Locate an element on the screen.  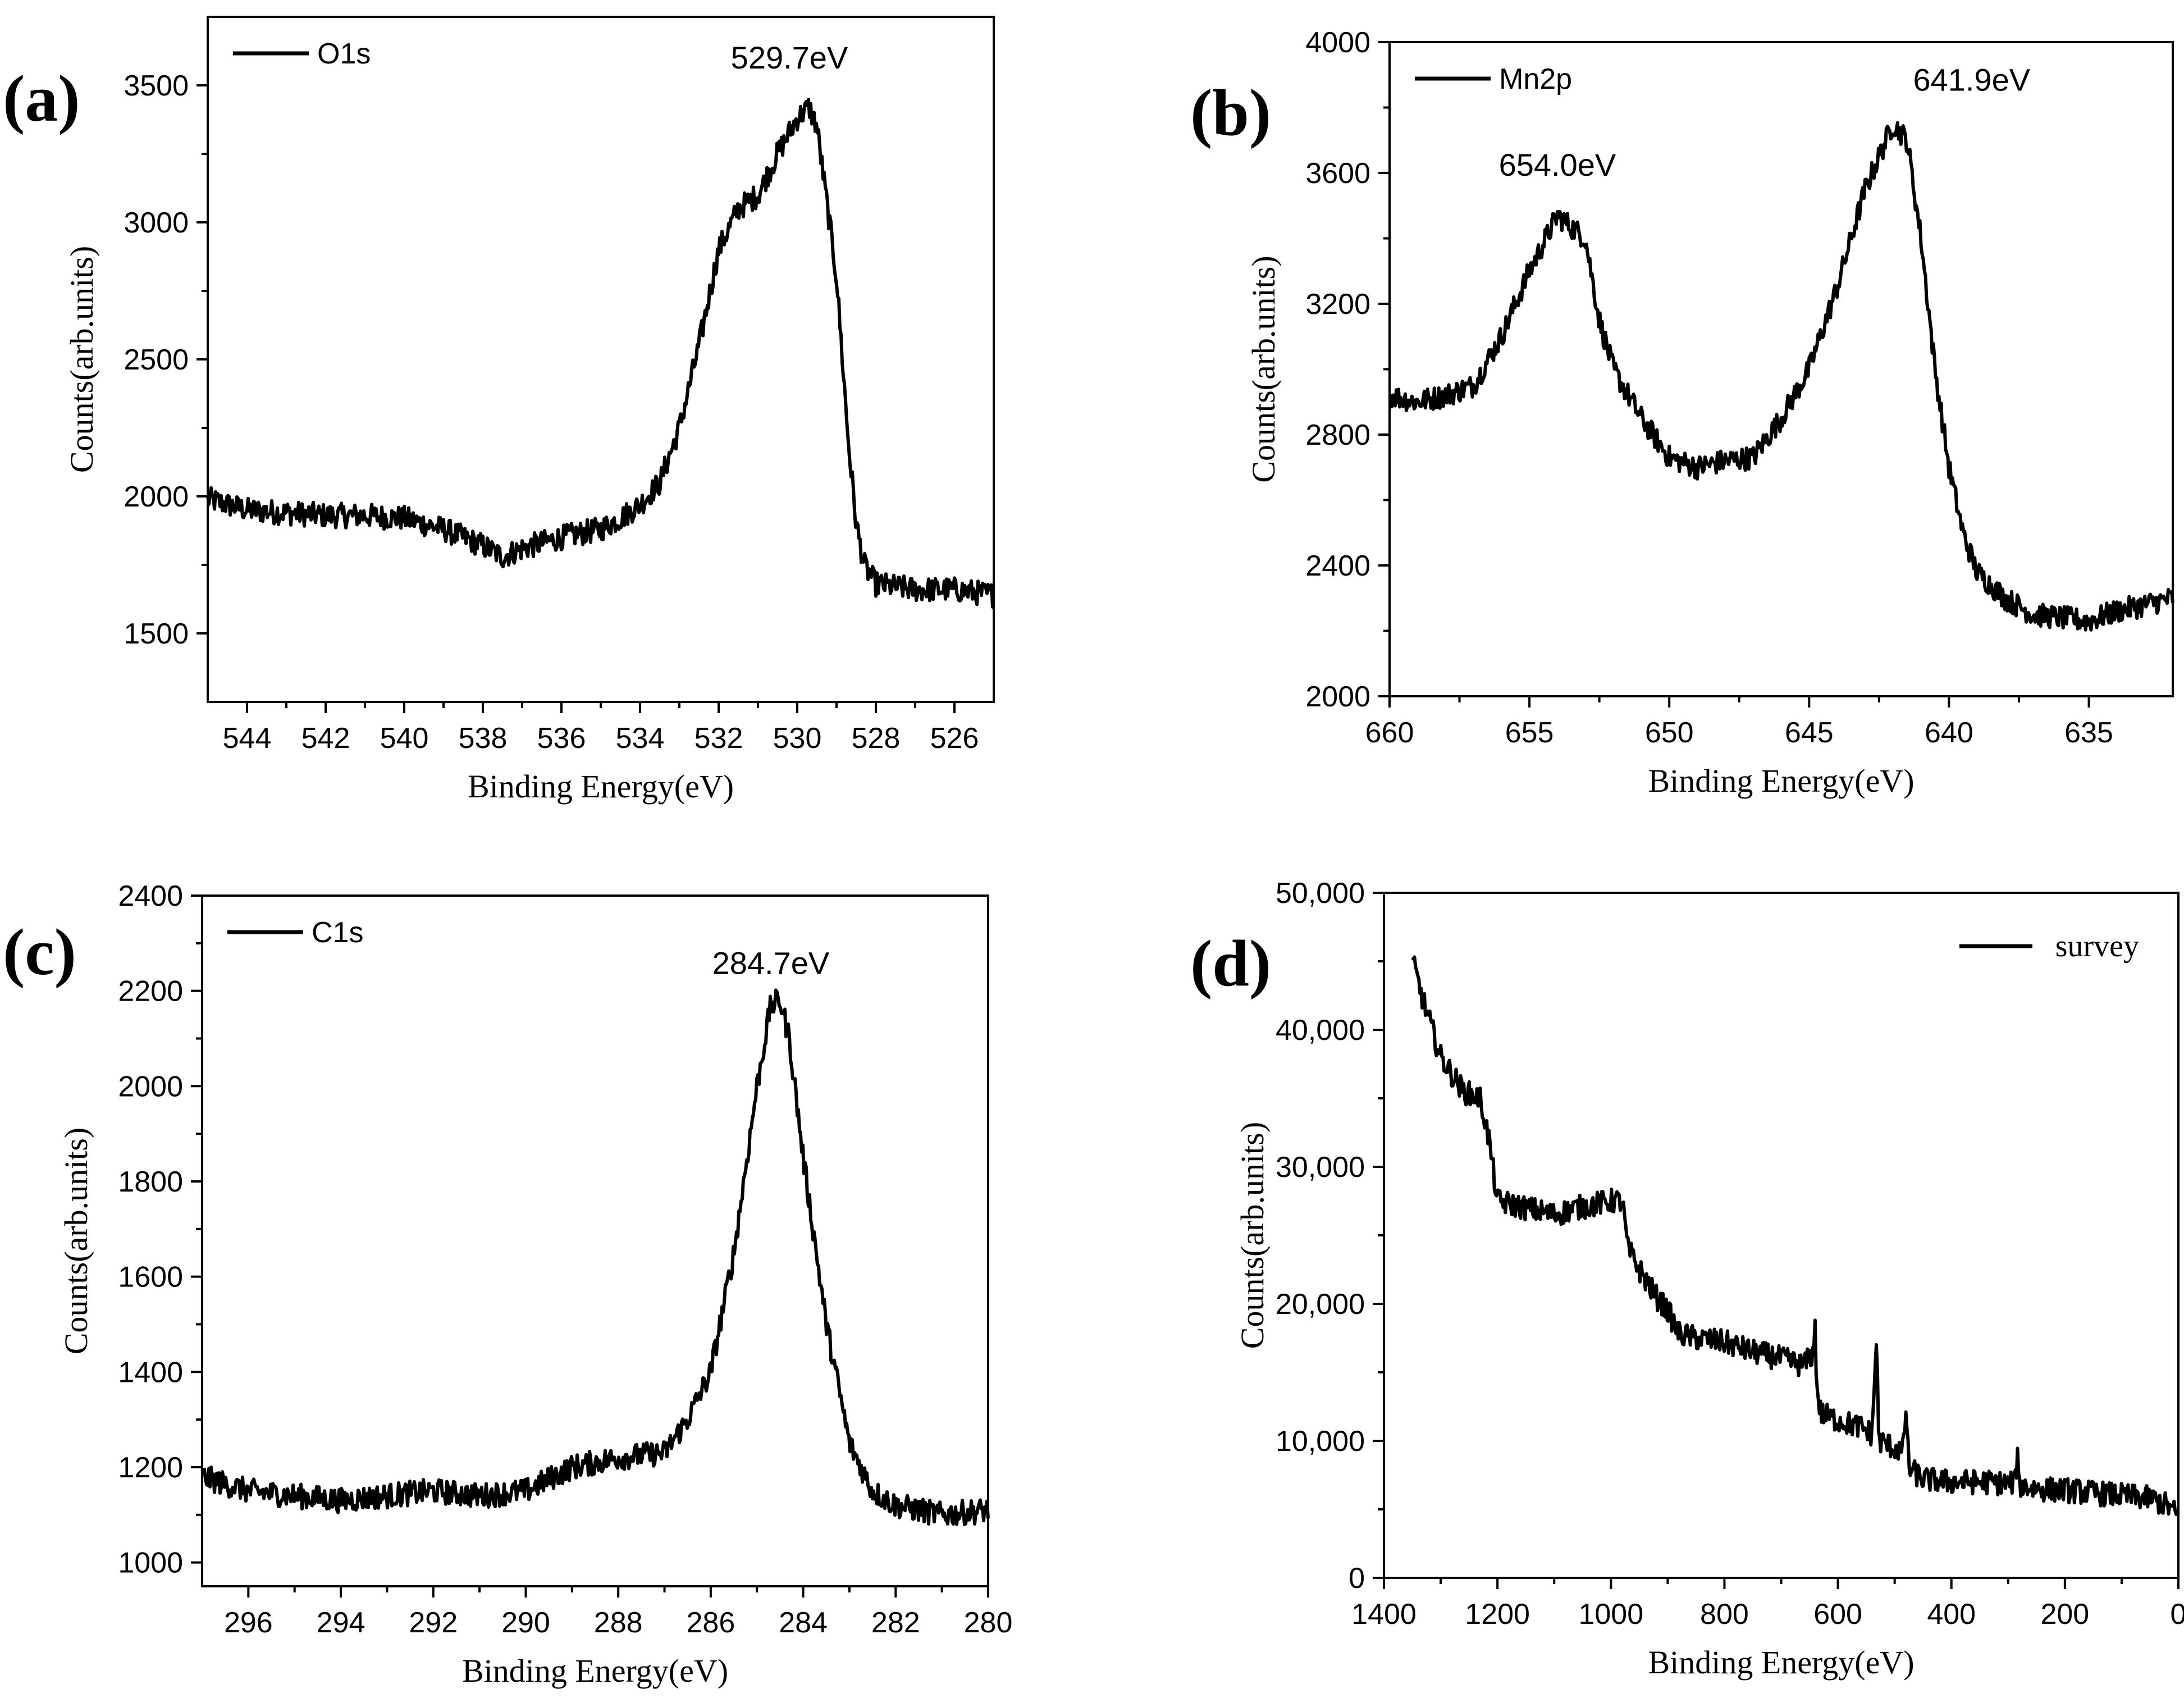
x-tick-label: 0 is located at coordinates (2177, 1615).